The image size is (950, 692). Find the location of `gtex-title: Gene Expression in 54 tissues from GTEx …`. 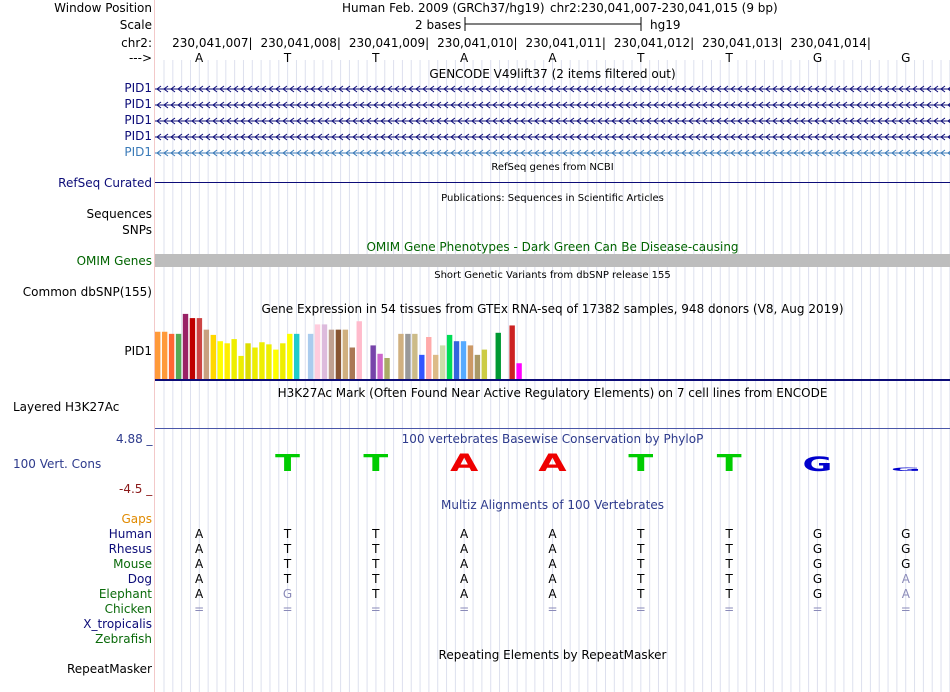

gtex-title: Gene Expression in 54 tissues from GTEx … is located at coordinates (552, 309).